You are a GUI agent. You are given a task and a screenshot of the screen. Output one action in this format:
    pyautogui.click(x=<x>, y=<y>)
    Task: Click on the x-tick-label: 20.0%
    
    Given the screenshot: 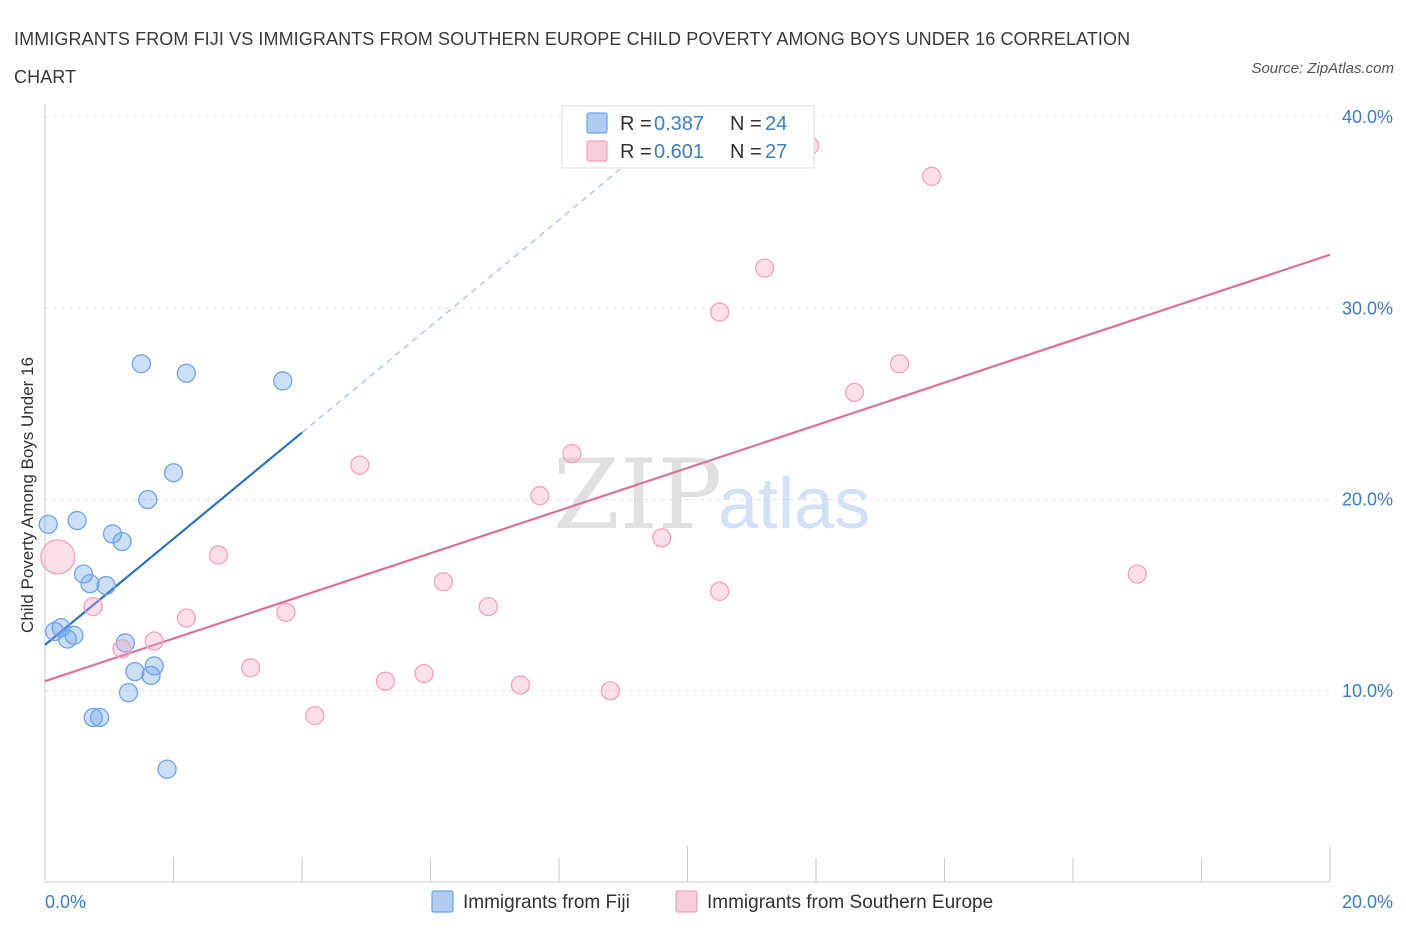 What is the action you would take?
    pyautogui.click(x=1367, y=902)
    